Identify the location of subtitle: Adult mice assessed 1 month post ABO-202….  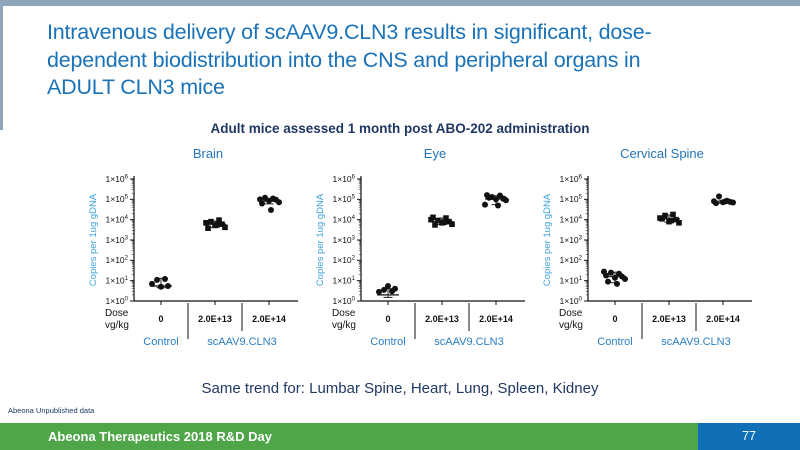
(400, 128).